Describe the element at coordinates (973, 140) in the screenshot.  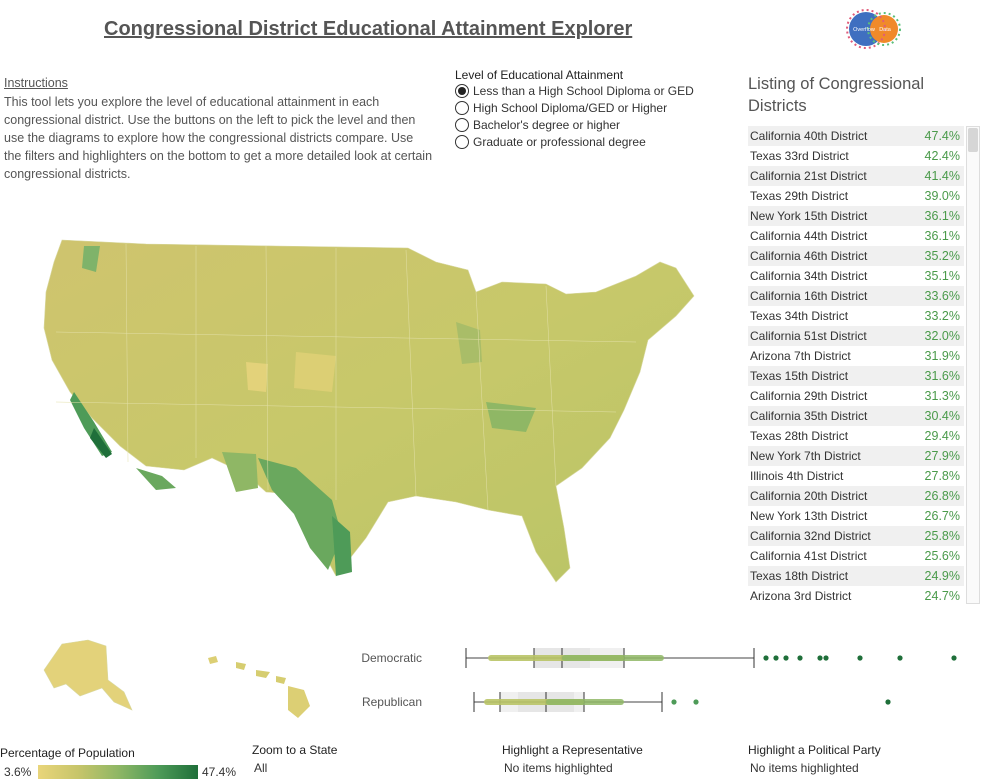
I see `scrollbar-thumb` at that location.